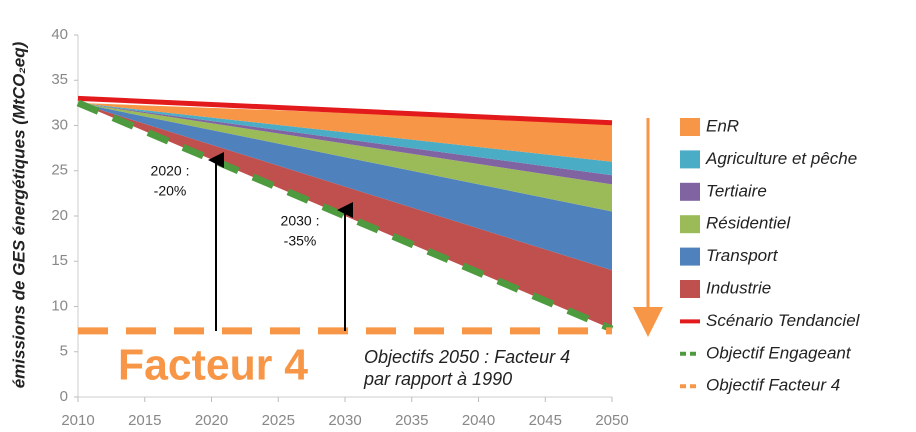 This screenshot has height=432, width=916. I want to click on x-tick-label: 2010, so click(77, 420).